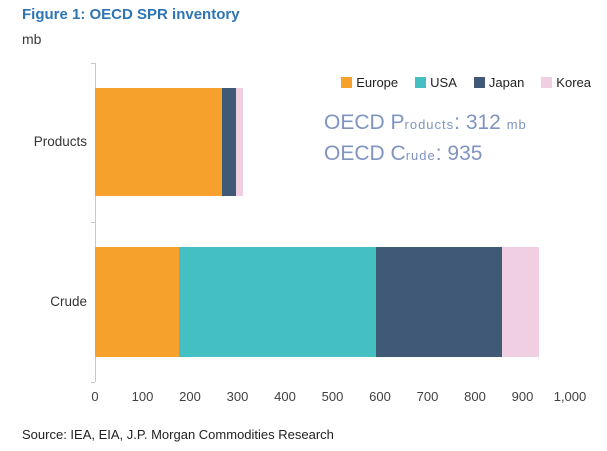 The height and width of the screenshot is (451, 607). Describe the element at coordinates (380, 396) in the screenshot. I see `x-axis-tick-label: 600` at that location.